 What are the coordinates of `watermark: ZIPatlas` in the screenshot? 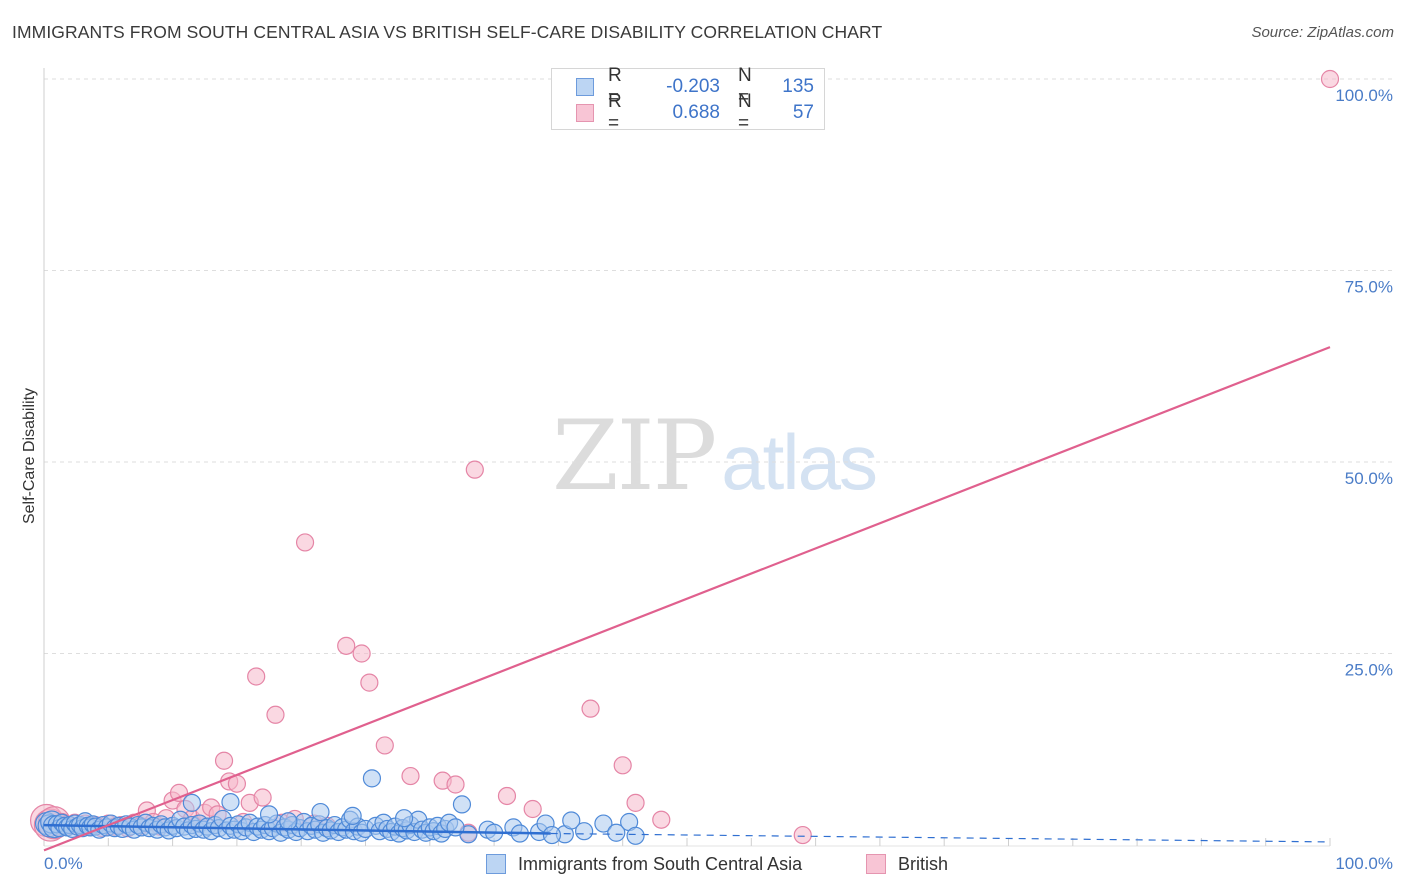 It's located at (715, 456).